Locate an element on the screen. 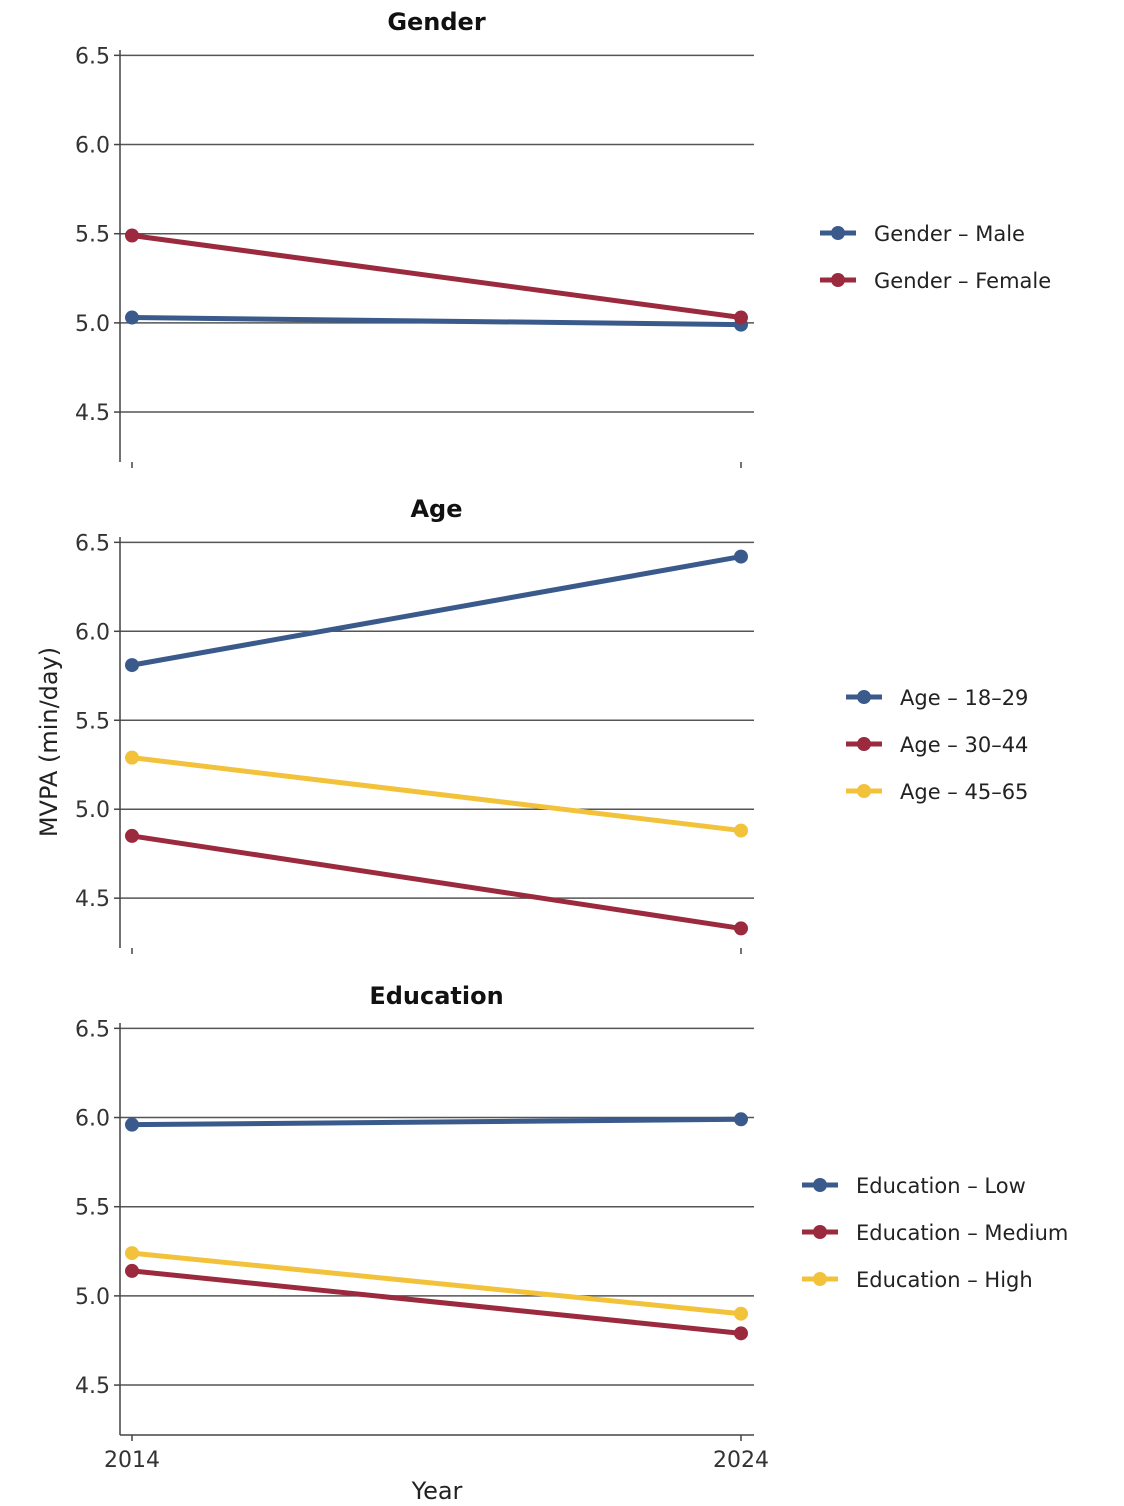  x-tick-label: 2014 is located at coordinates (132, 1460).